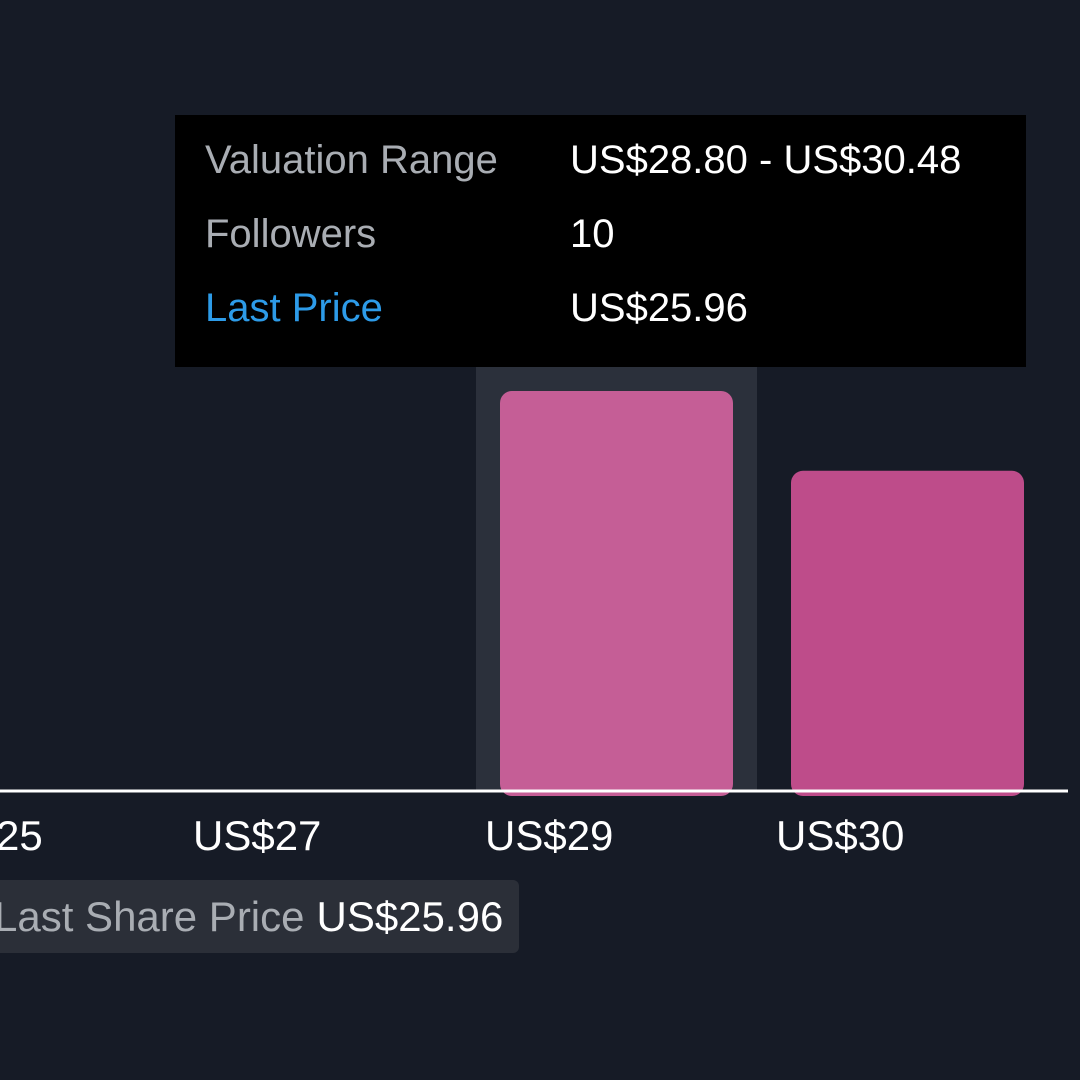 Image resolution: width=1080 pixels, height=1080 pixels. Describe the element at coordinates (659, 308) in the screenshot. I see `tooltip-value: US$25.96` at that location.